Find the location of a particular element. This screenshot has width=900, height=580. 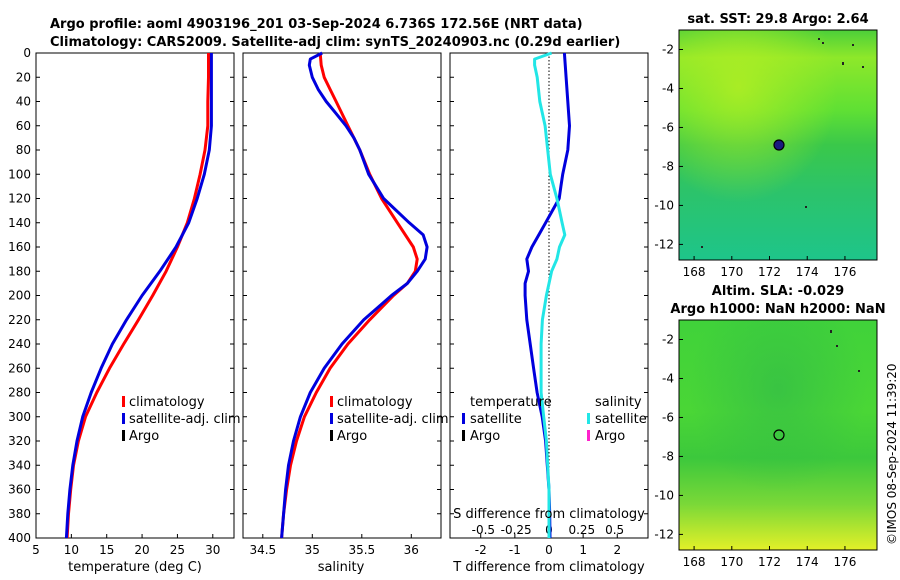

sla-map-frame is located at coordinates (778, 435).